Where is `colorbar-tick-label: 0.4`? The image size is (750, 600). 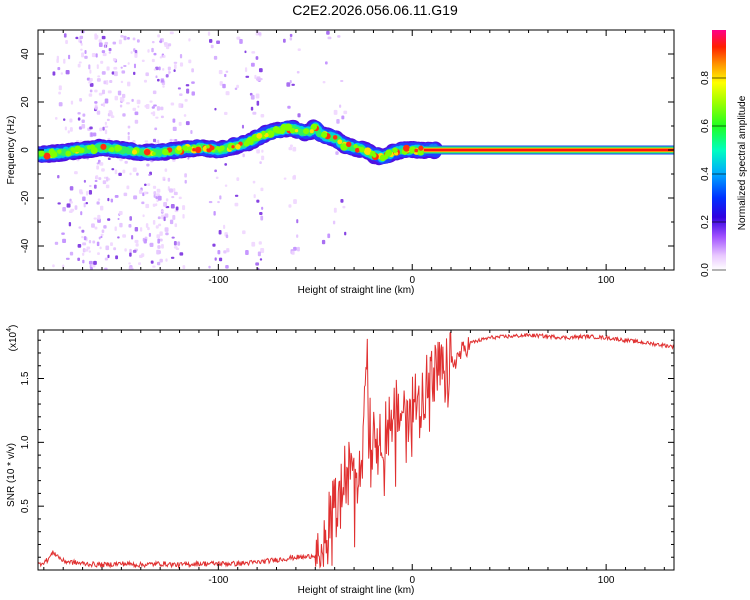
colorbar-tick-label: 0.4 is located at coordinates (705, 174).